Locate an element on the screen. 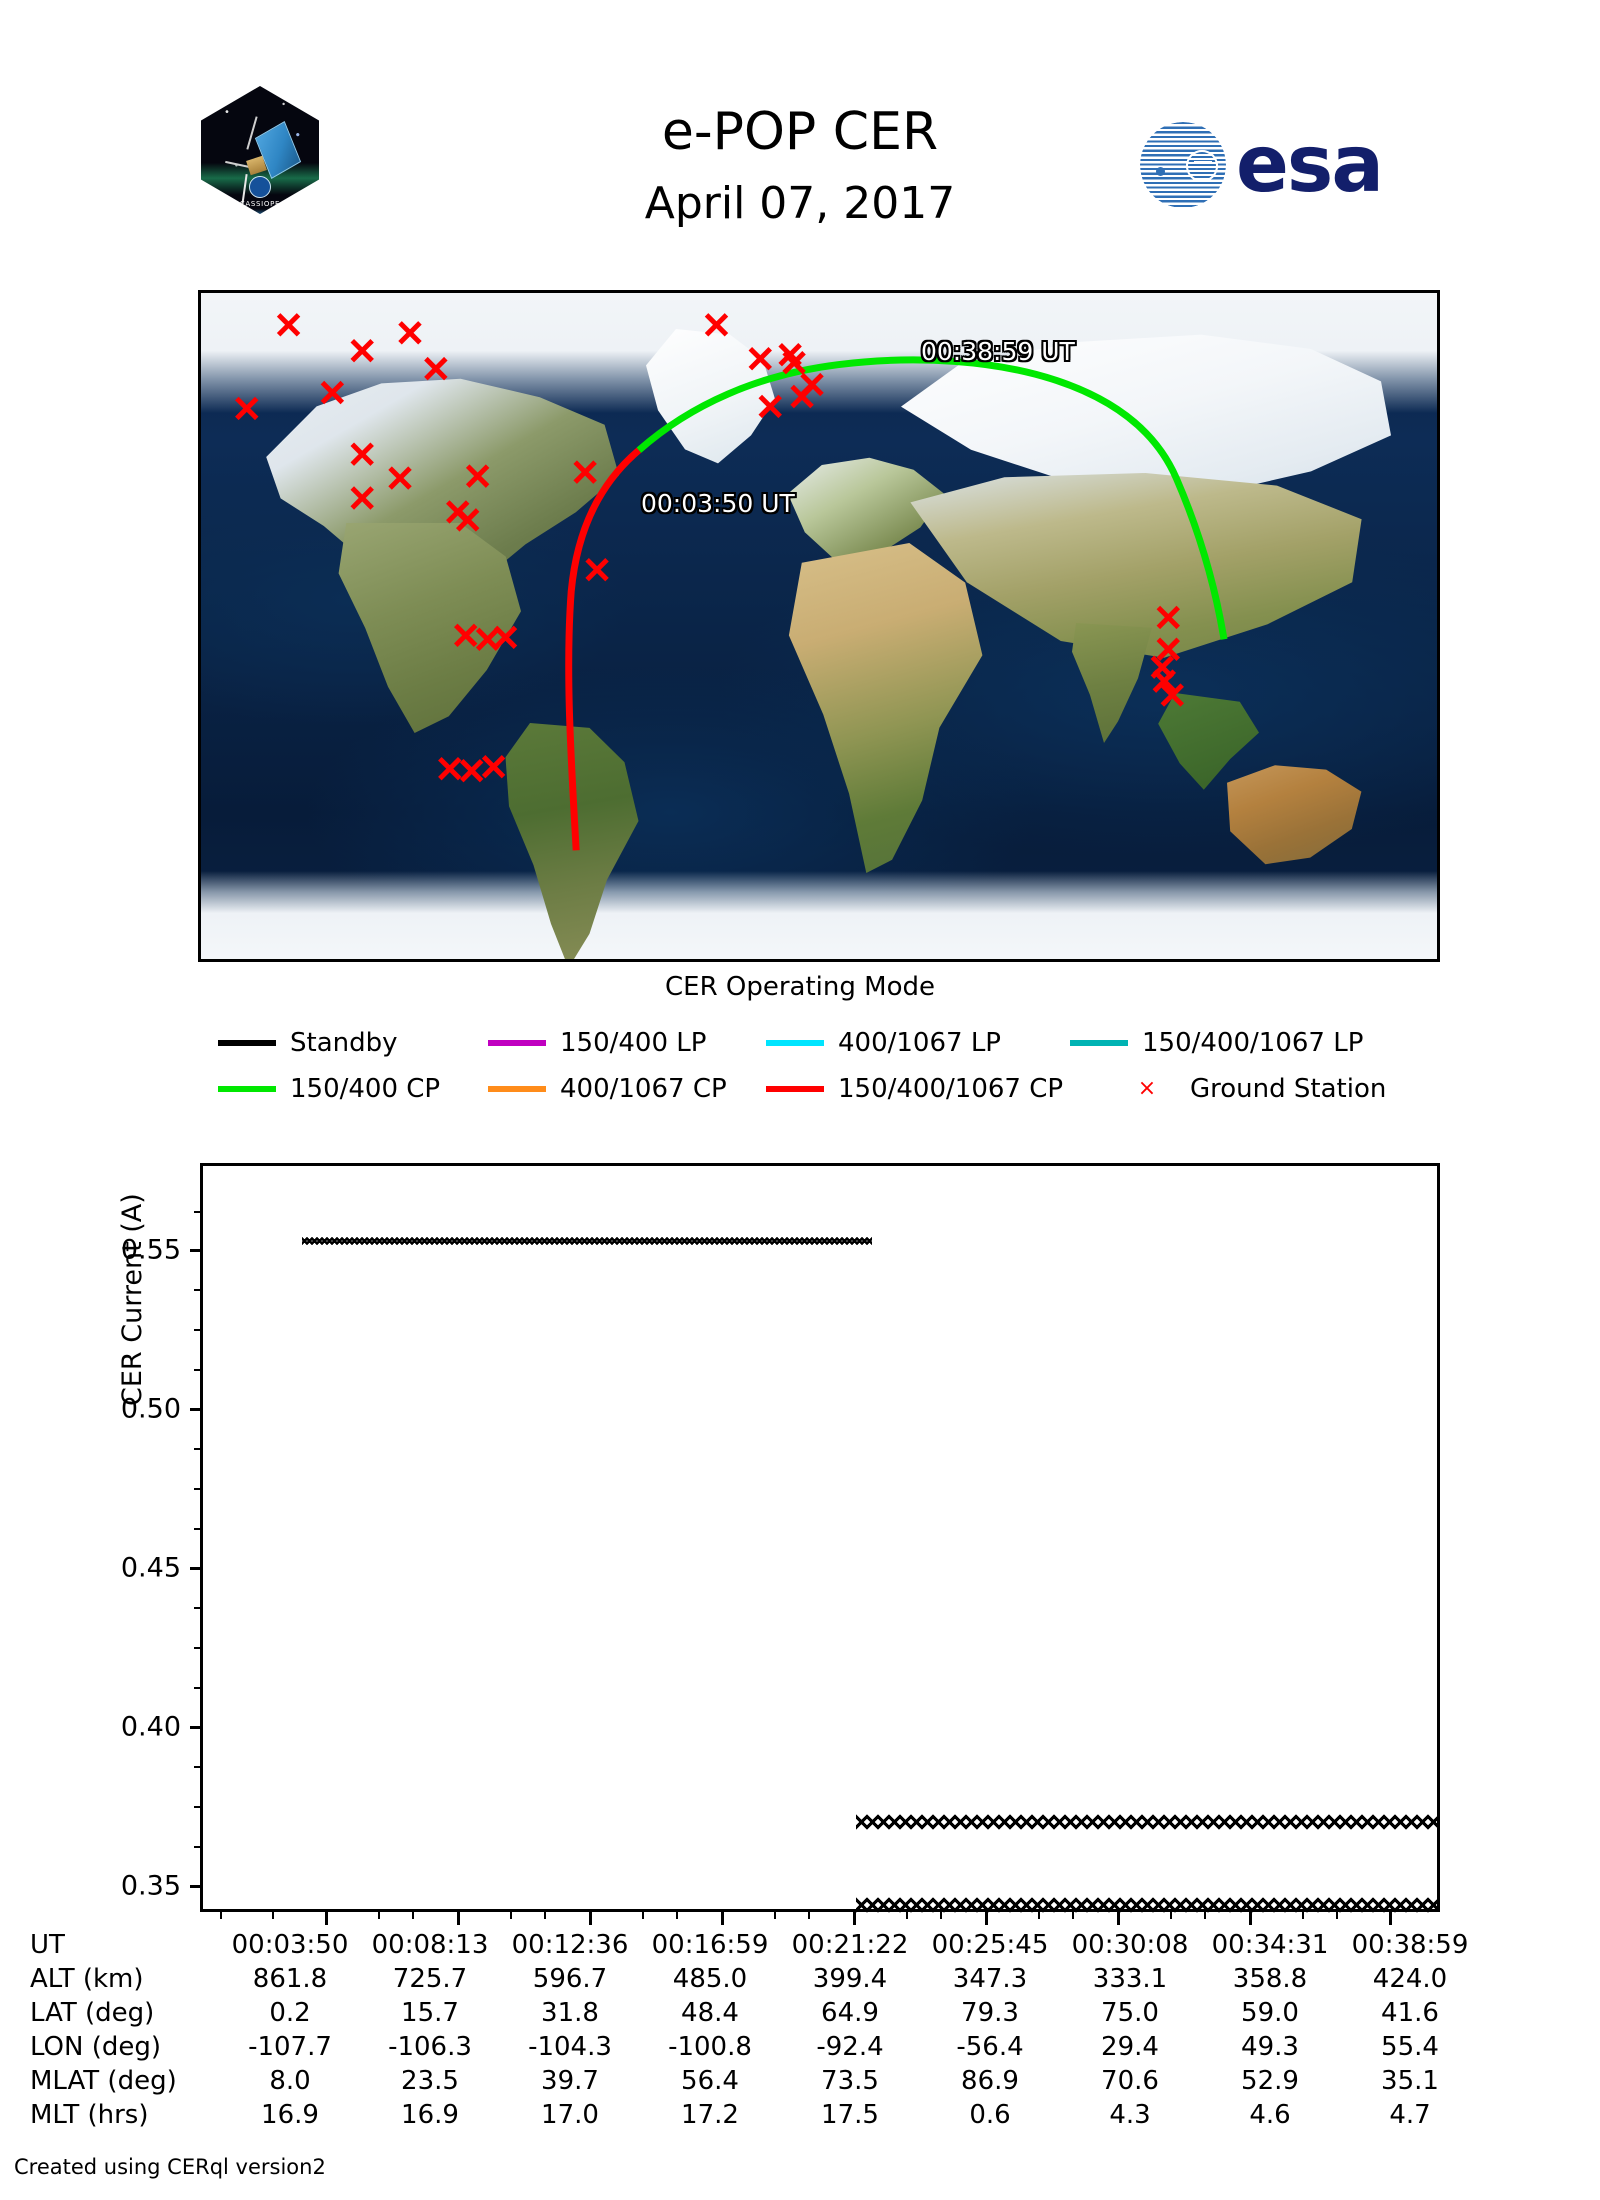 The width and height of the screenshot is (1600, 2200). table-cell: 79.3 is located at coordinates (990, 2013).